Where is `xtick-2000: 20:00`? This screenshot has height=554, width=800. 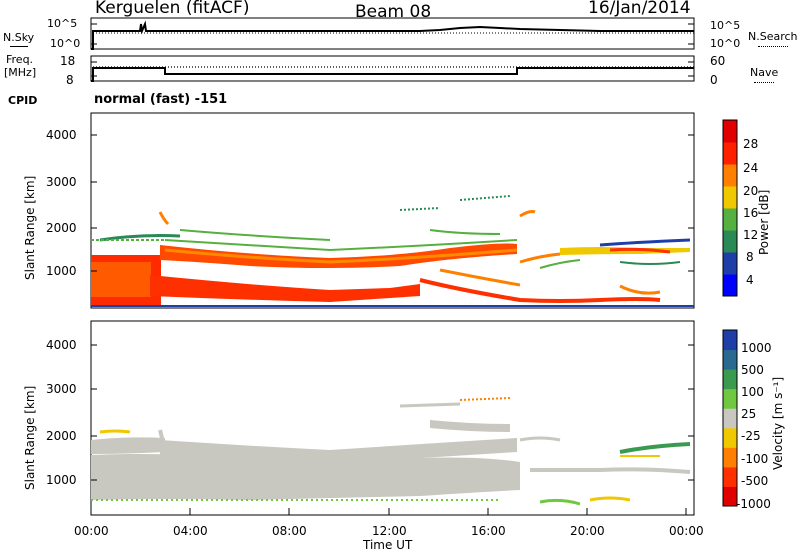
xtick-2000: 20:00 is located at coordinates (587, 531).